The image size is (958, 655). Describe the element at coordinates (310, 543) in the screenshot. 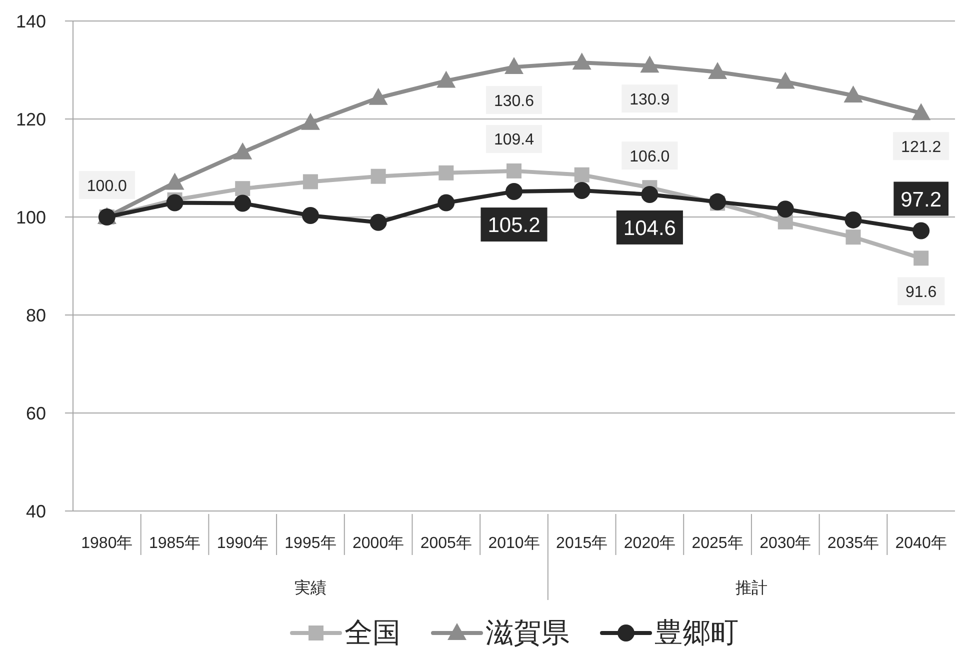

I see `x-tick-label: 1995年` at that location.